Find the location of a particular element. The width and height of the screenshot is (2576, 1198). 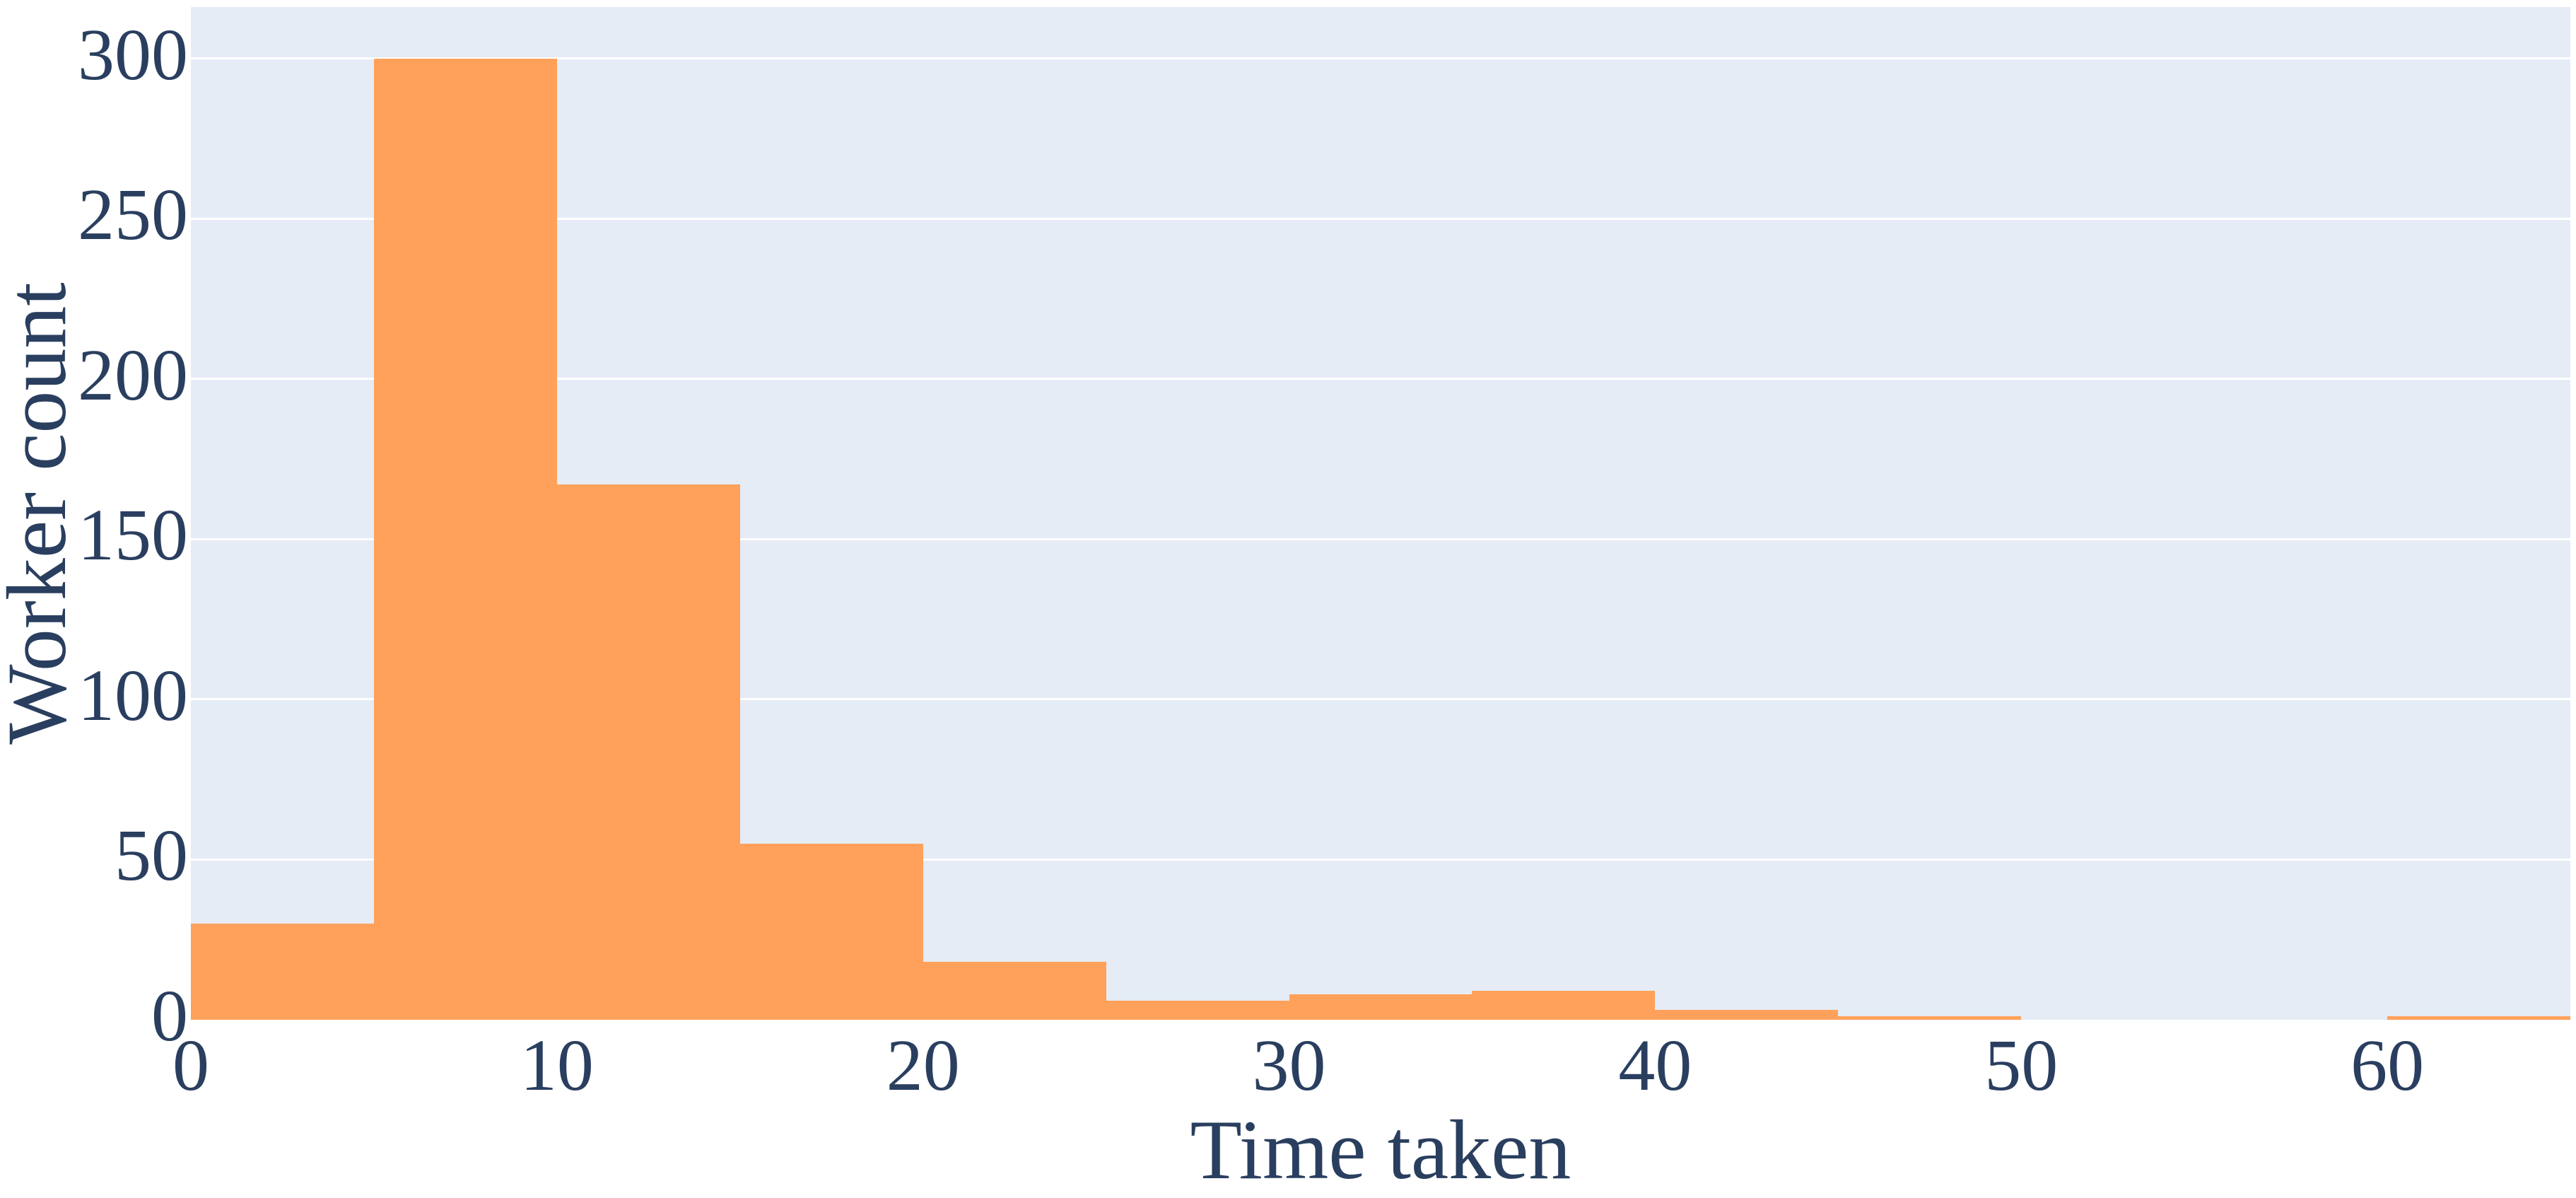

y-tick-label: 50 is located at coordinates (151, 856).